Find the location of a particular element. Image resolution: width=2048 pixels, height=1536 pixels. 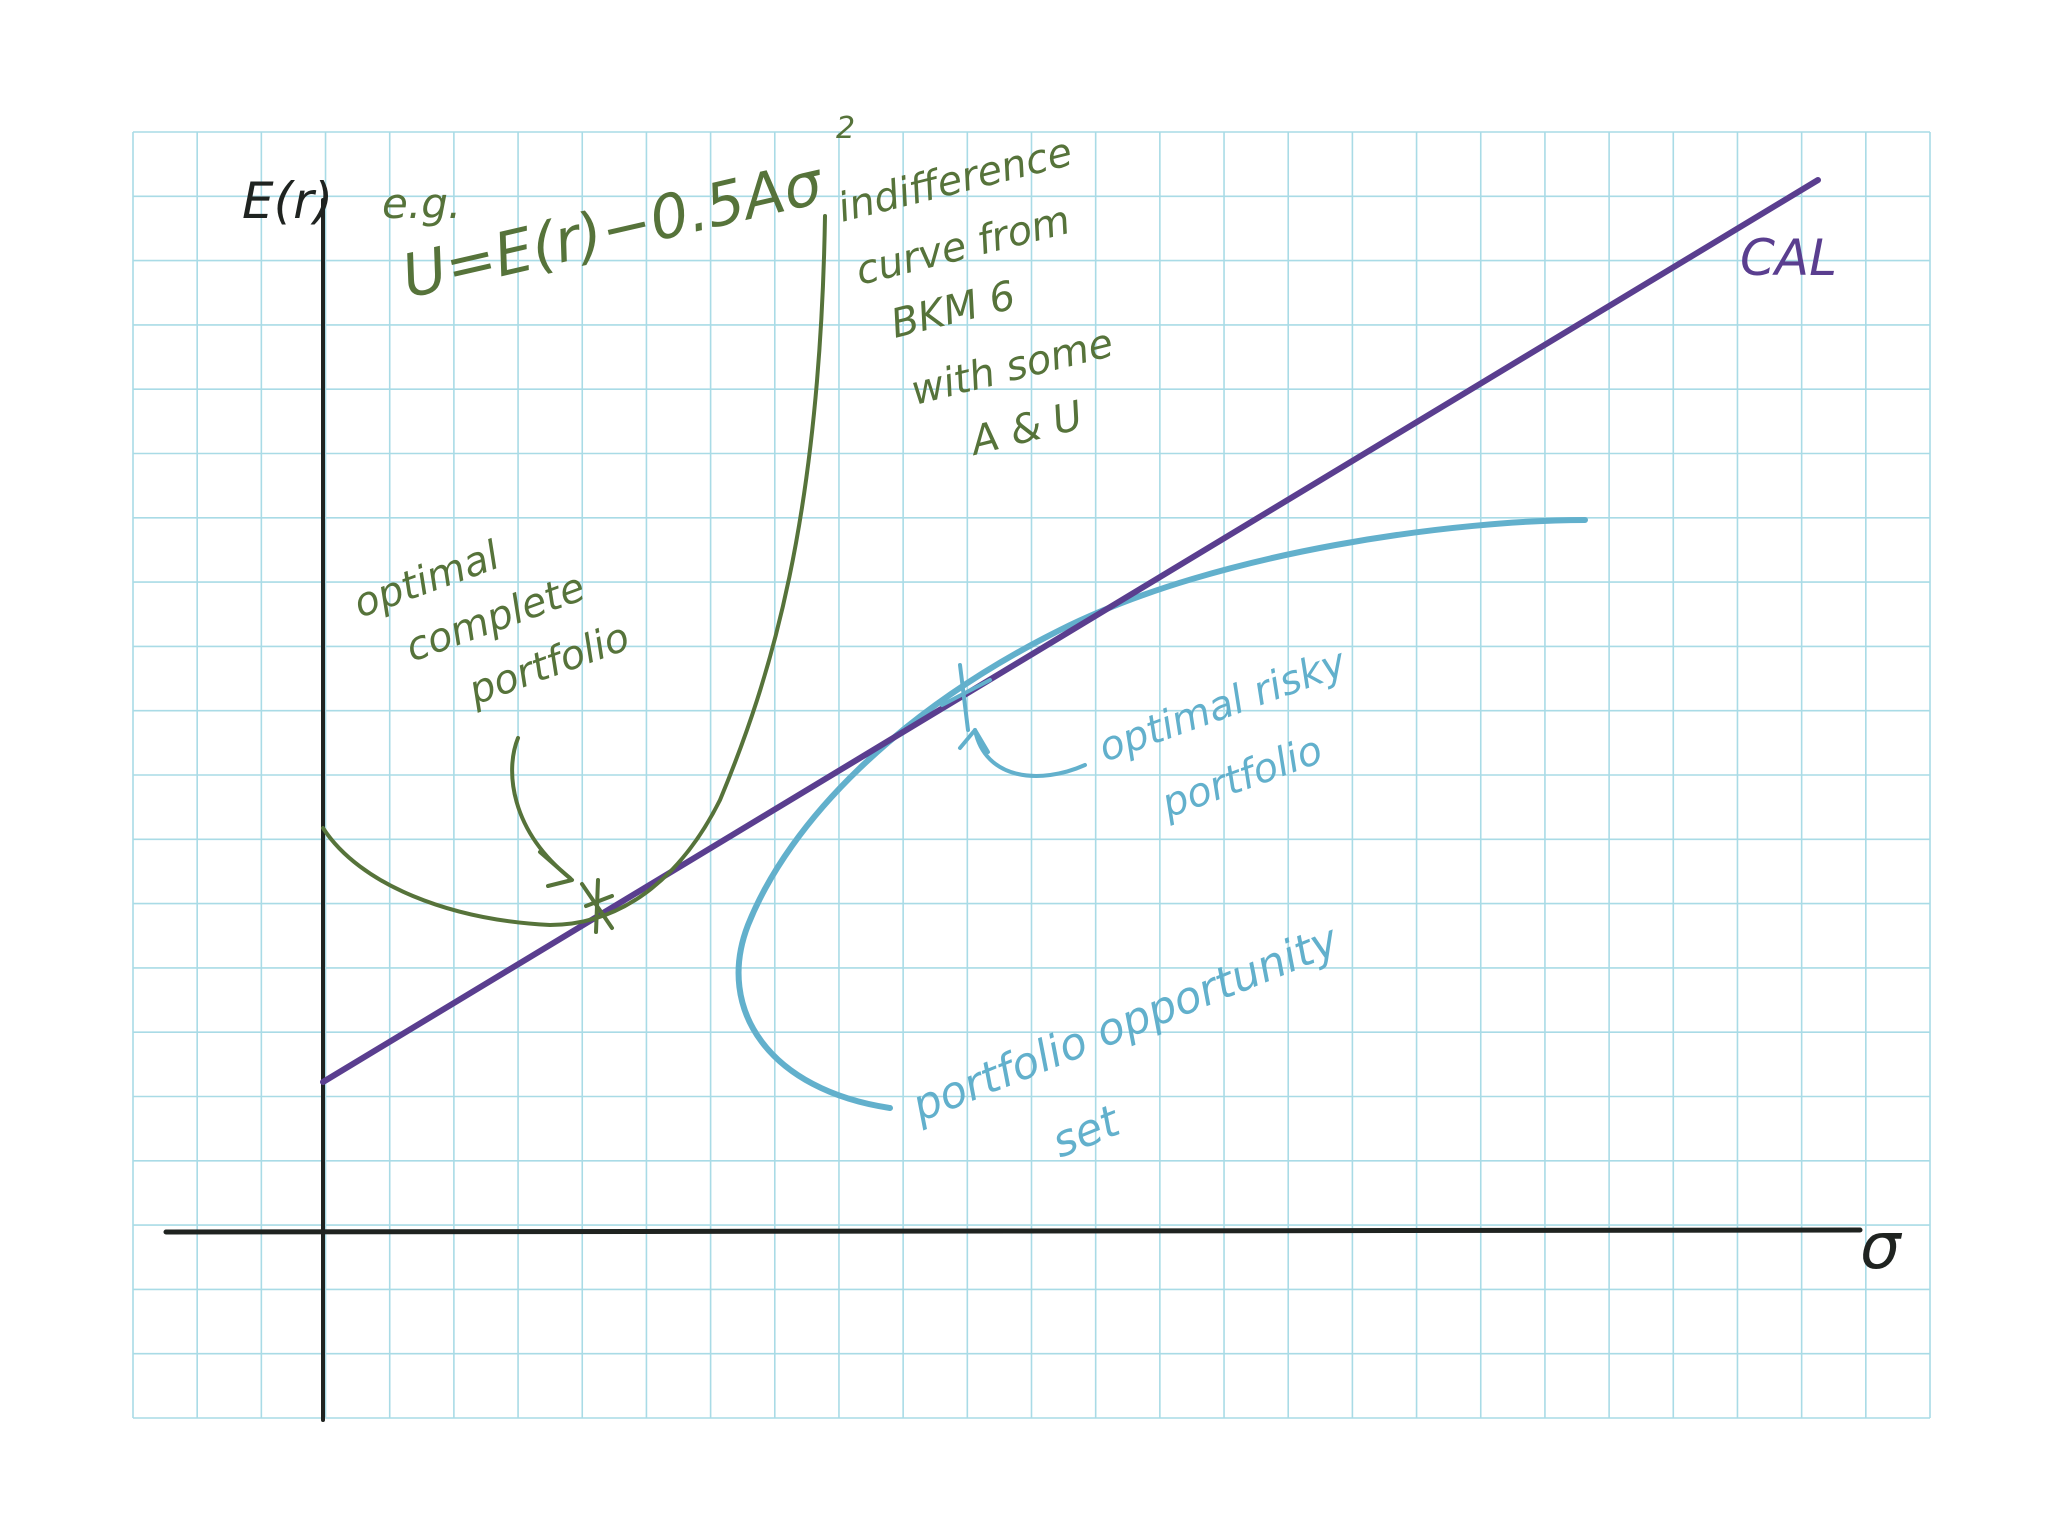

indifference-curve is located at coordinates (574, 571).